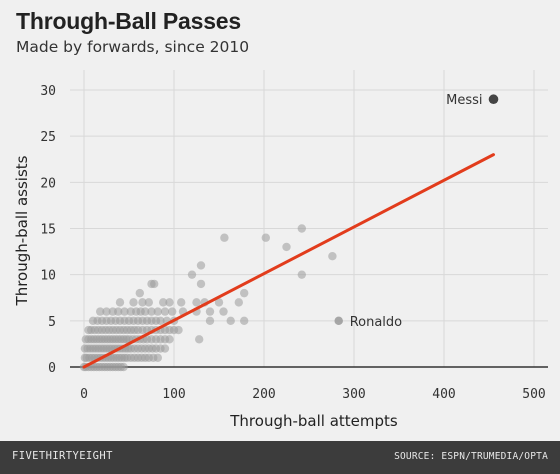  What do you see at coordinates (48, 91) in the screenshot?
I see `y-tick-label: 30` at bounding box center [48, 91].